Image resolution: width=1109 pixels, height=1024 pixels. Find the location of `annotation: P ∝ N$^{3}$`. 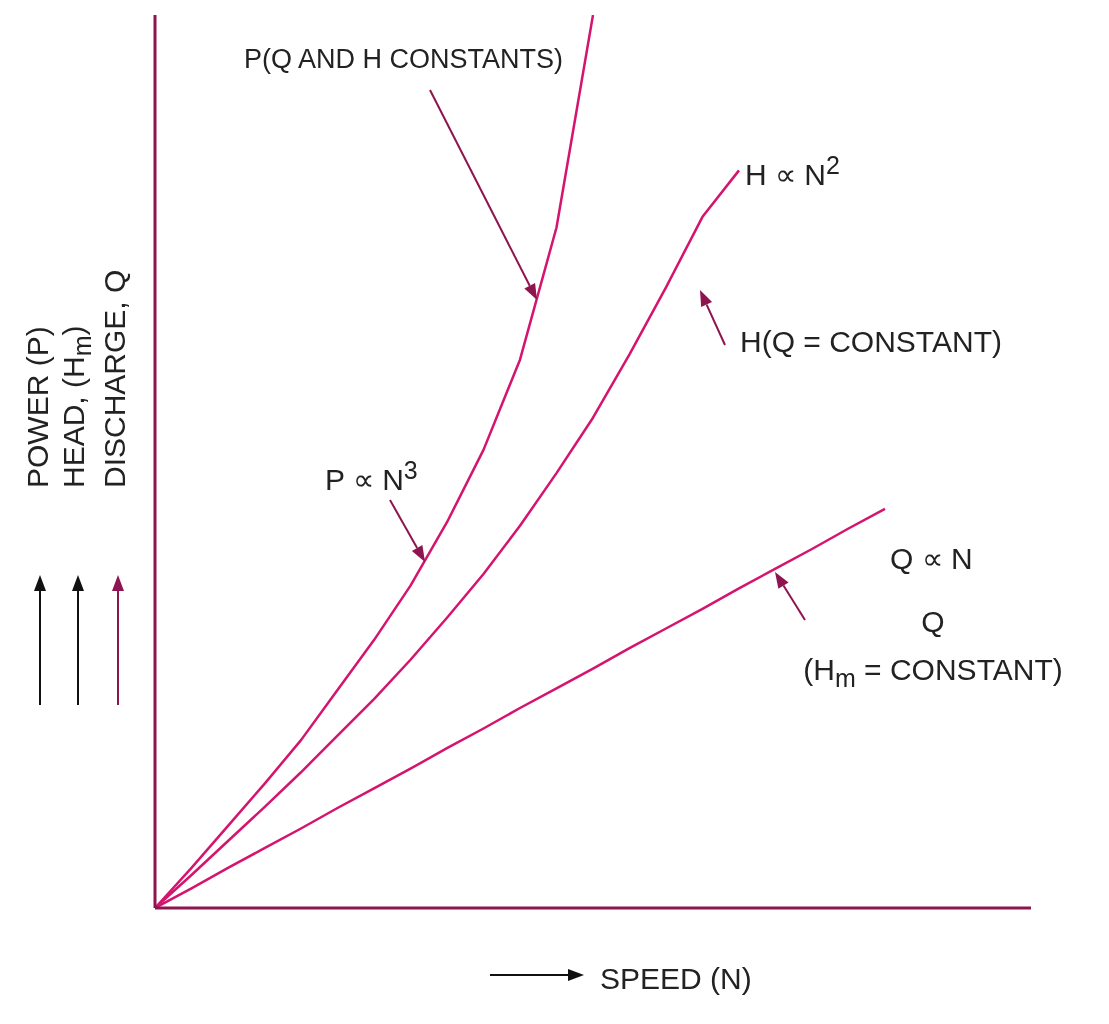

annotation: P ∝ N$^{3}$ is located at coordinates (371, 476).